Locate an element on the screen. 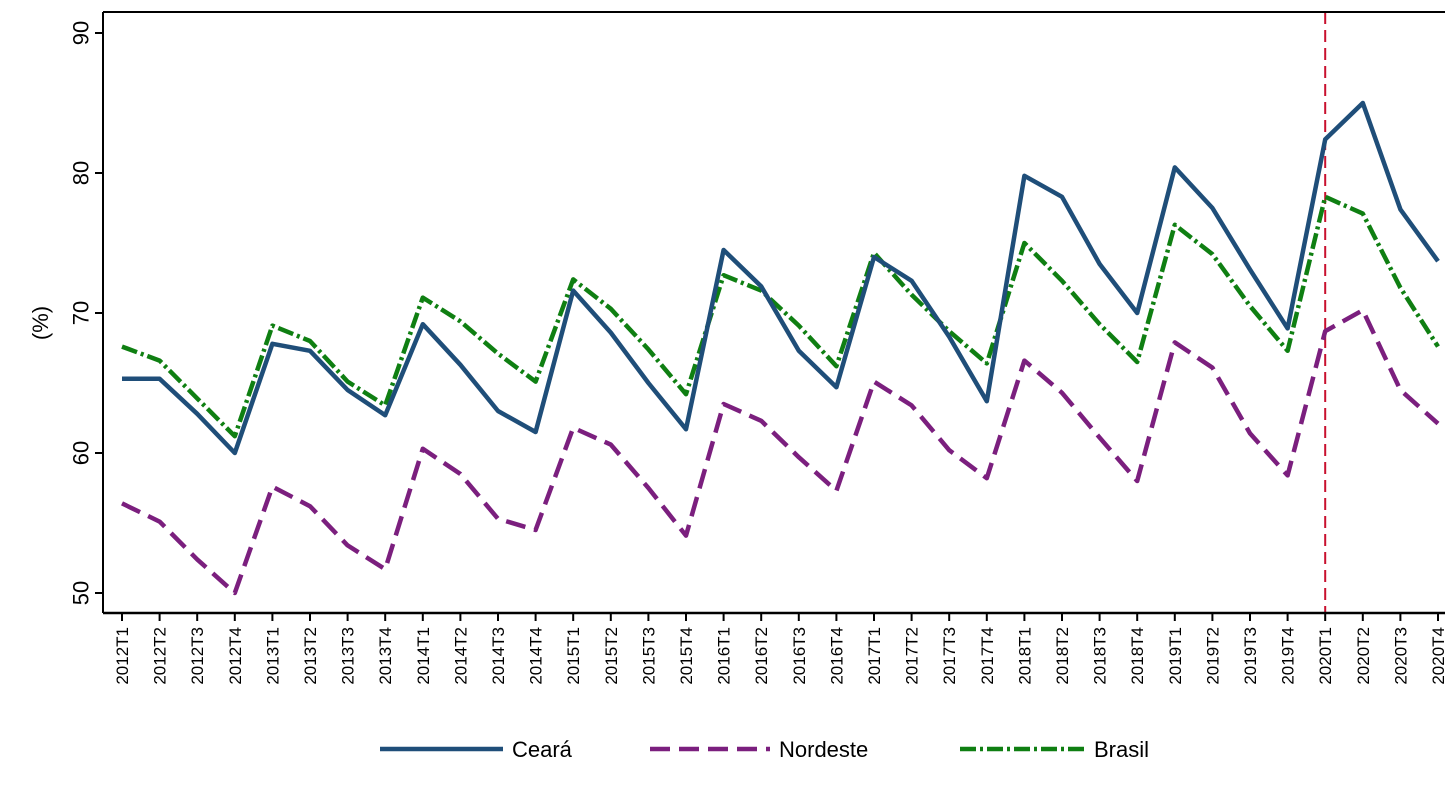  x-tick-label: 2020T1 is located at coordinates (1325, 656).